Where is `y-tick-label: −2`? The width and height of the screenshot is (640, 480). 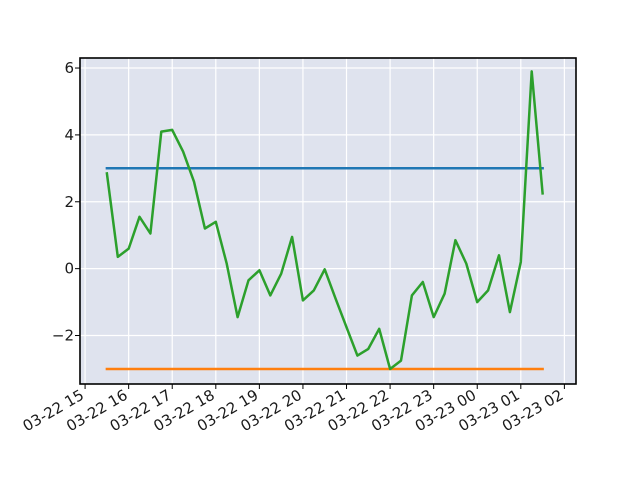
y-tick-label: −2 is located at coordinates (63, 336).